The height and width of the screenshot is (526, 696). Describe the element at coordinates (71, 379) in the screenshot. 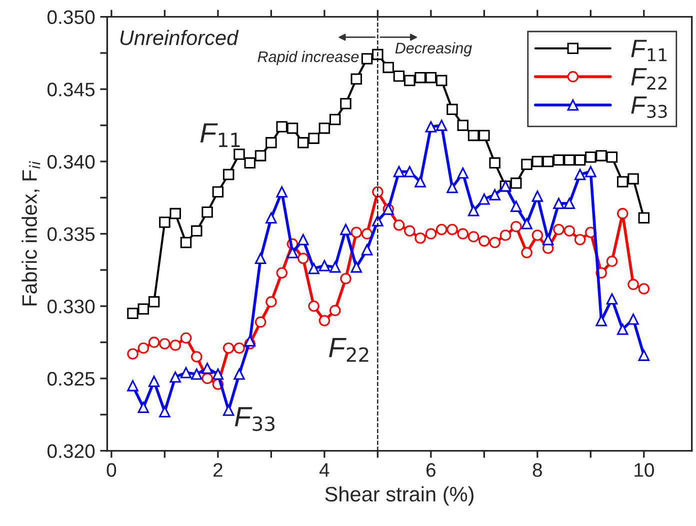

I see `y-tick-label: 0.325` at that location.